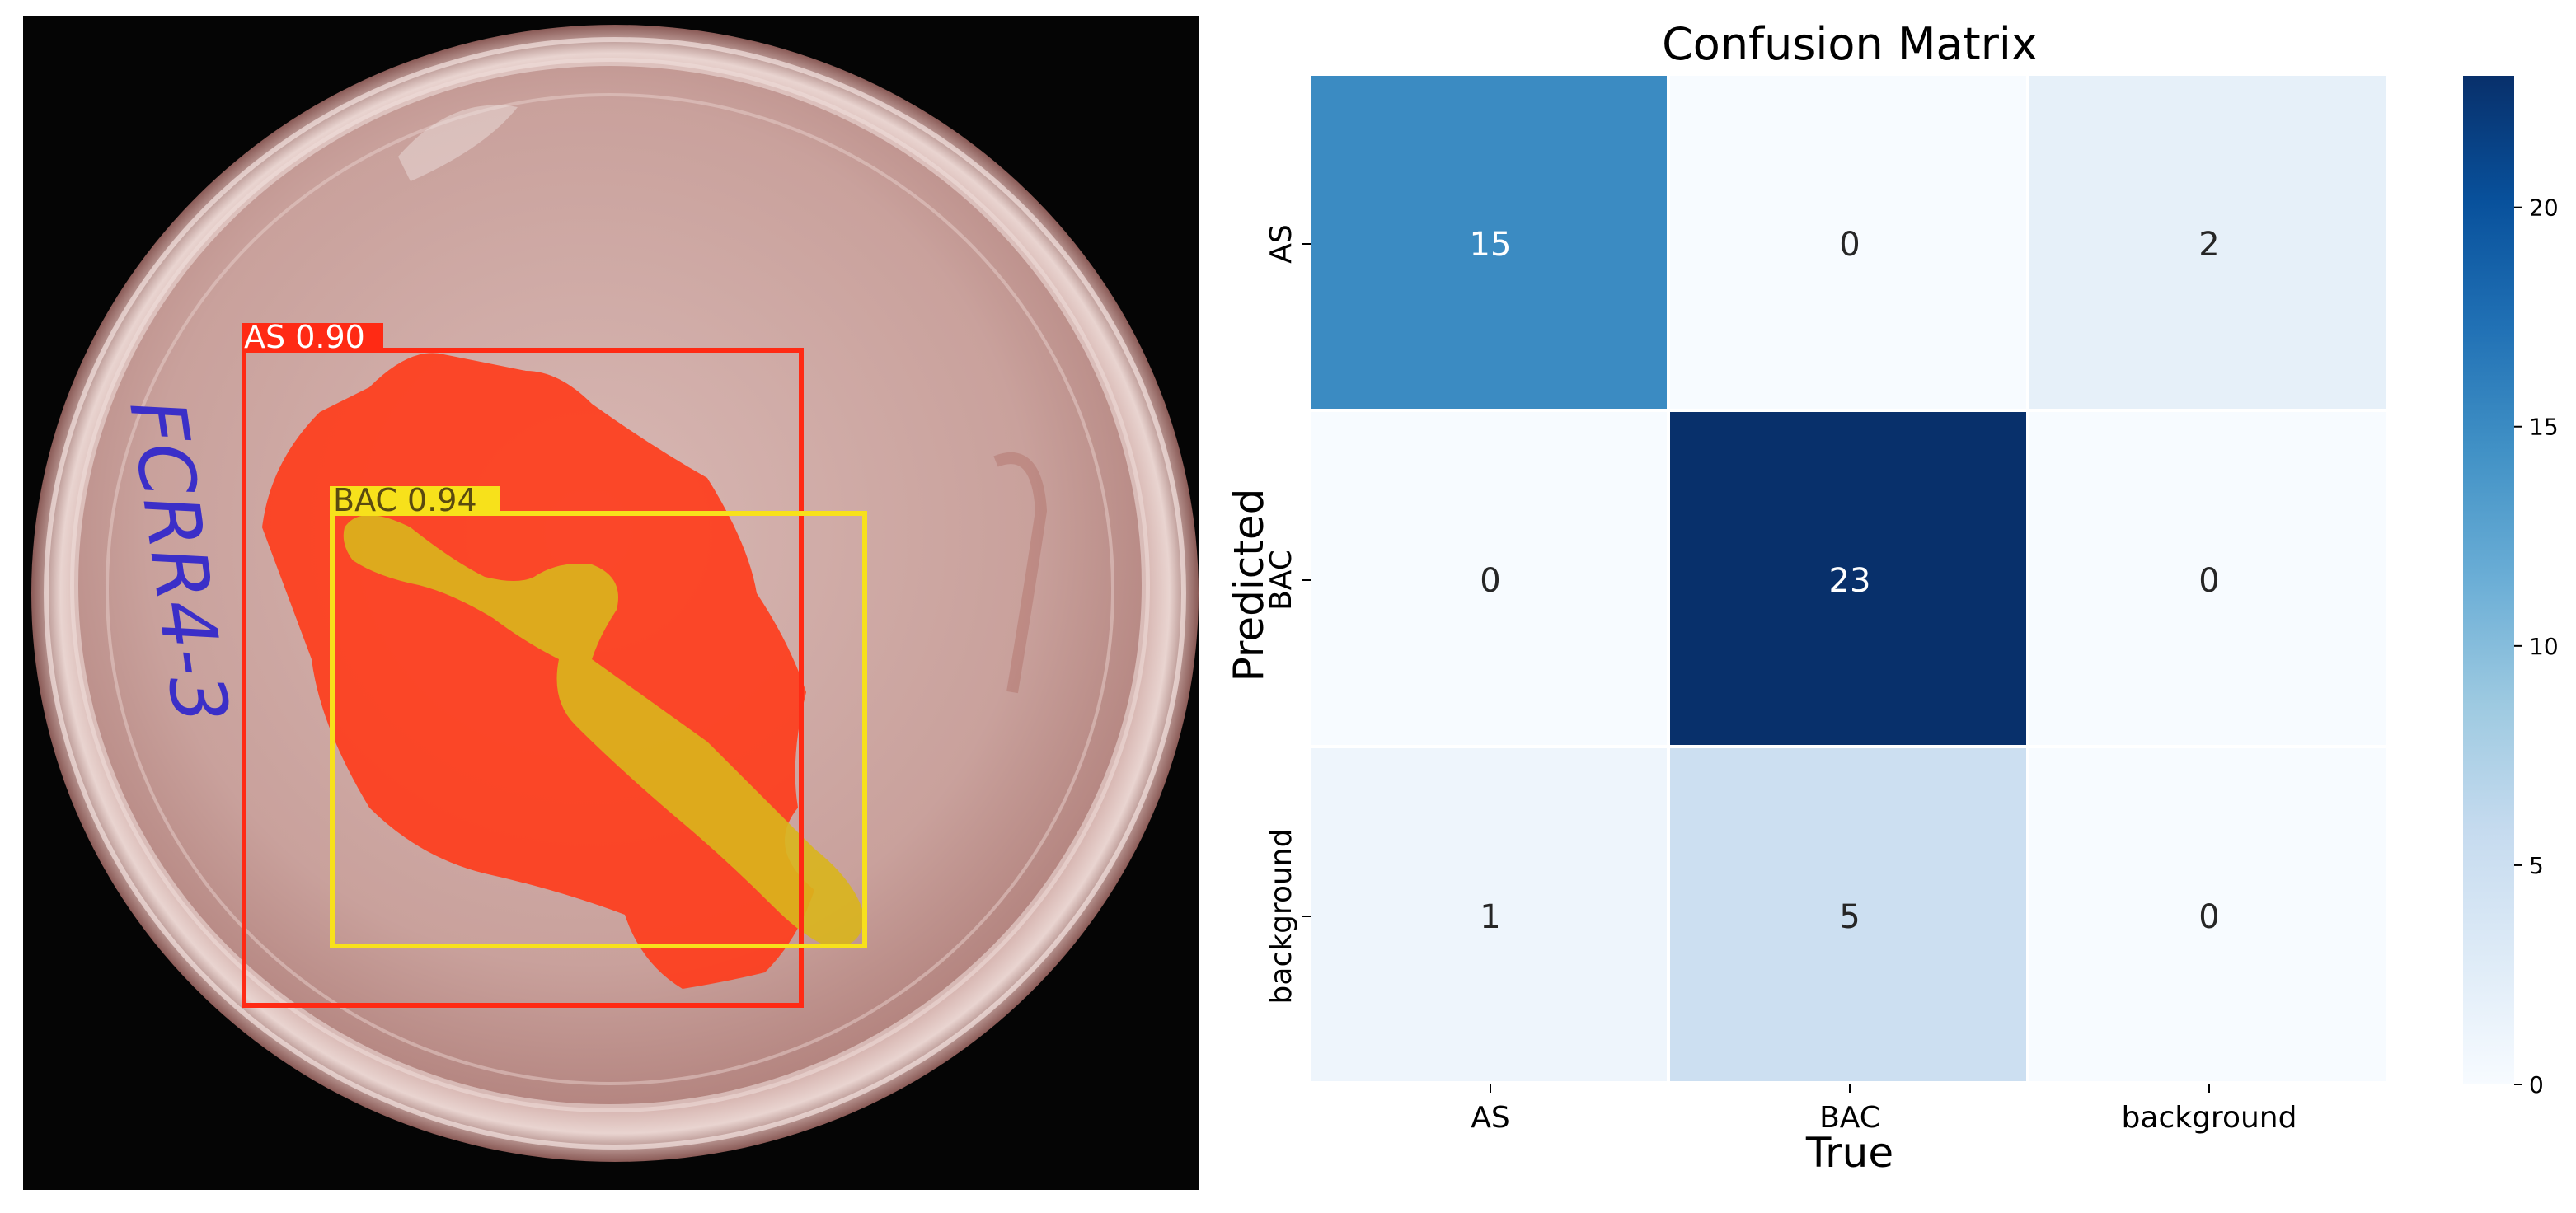 The height and width of the screenshot is (1213, 2576). I want to click on x-axis-label: True, so click(1849, 1153).